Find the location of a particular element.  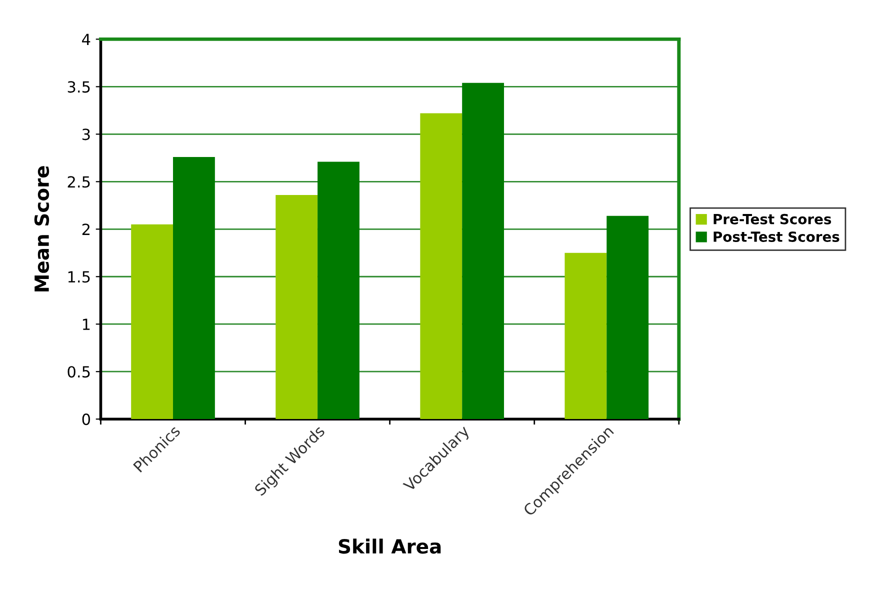

y-tick-label: 2 is located at coordinates (86, 229).